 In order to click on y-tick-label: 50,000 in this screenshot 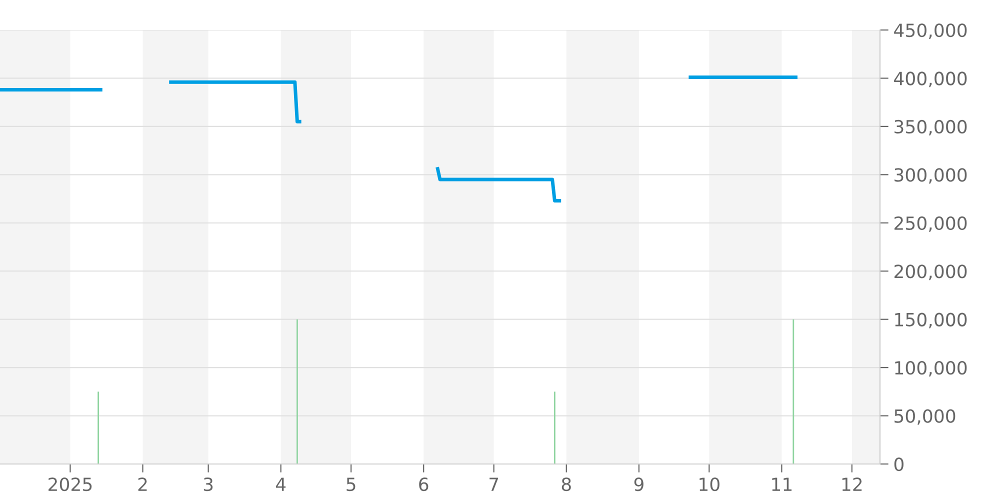, I will do `click(925, 417)`.